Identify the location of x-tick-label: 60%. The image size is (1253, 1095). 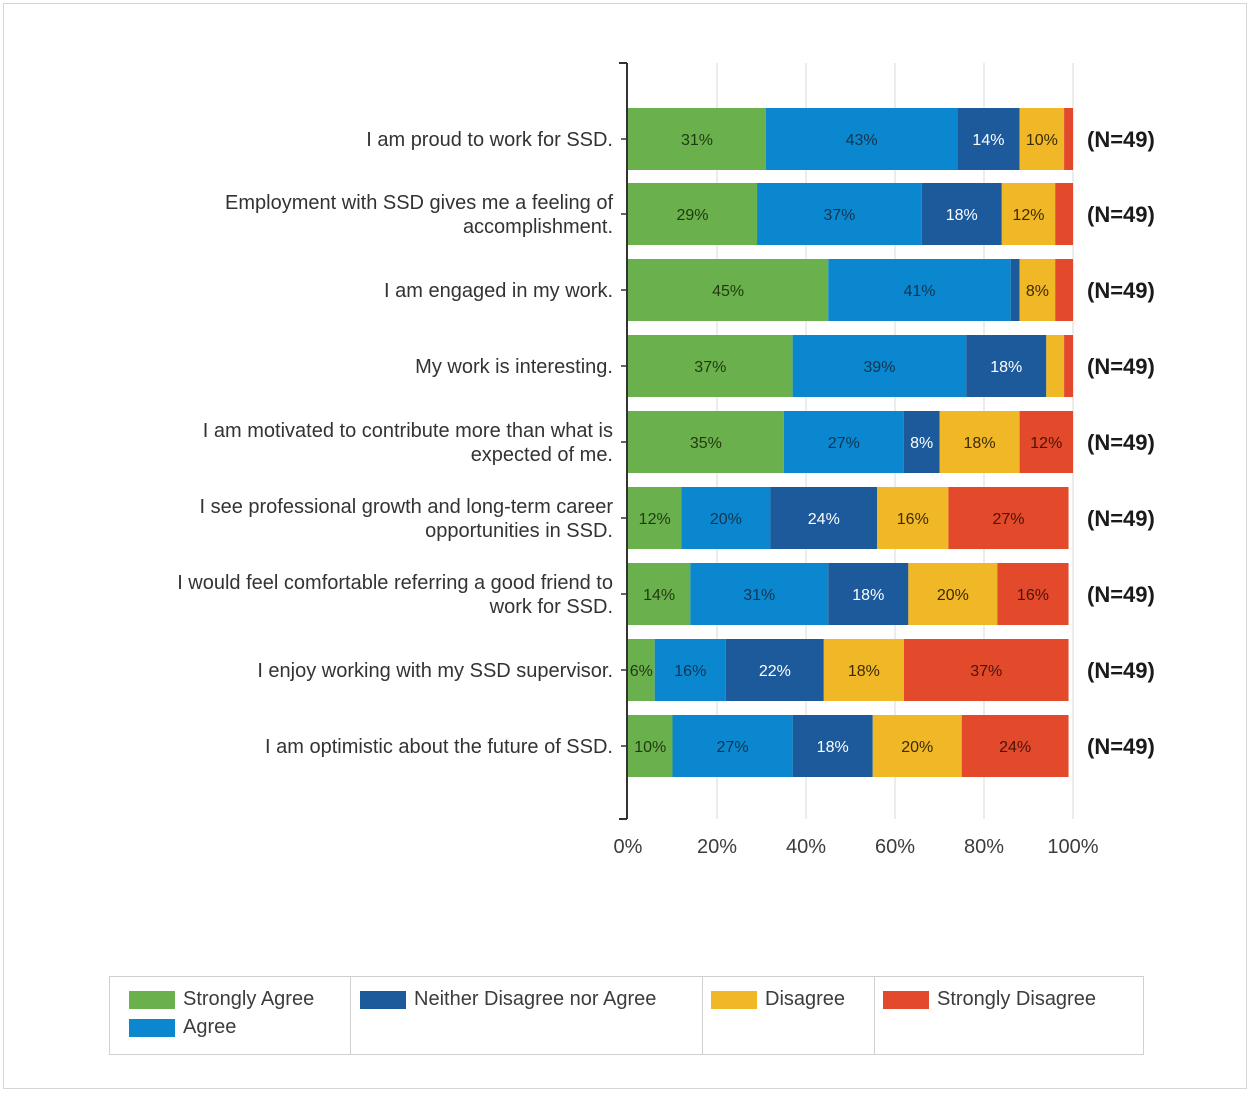
(895, 847).